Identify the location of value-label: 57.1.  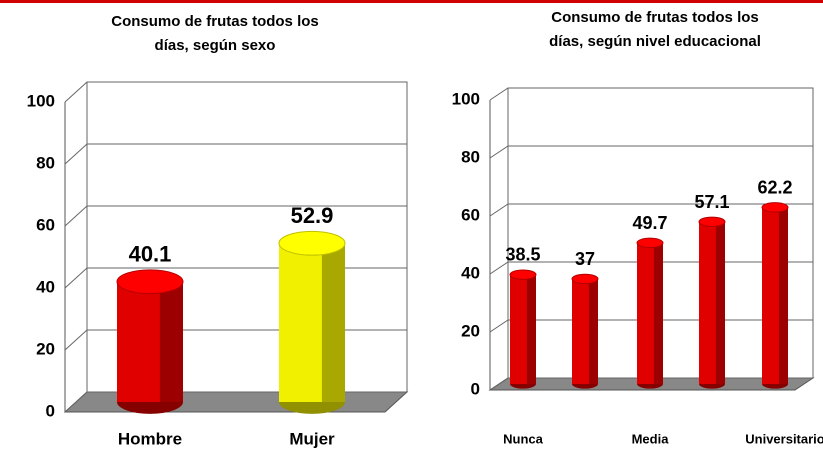
(711, 202).